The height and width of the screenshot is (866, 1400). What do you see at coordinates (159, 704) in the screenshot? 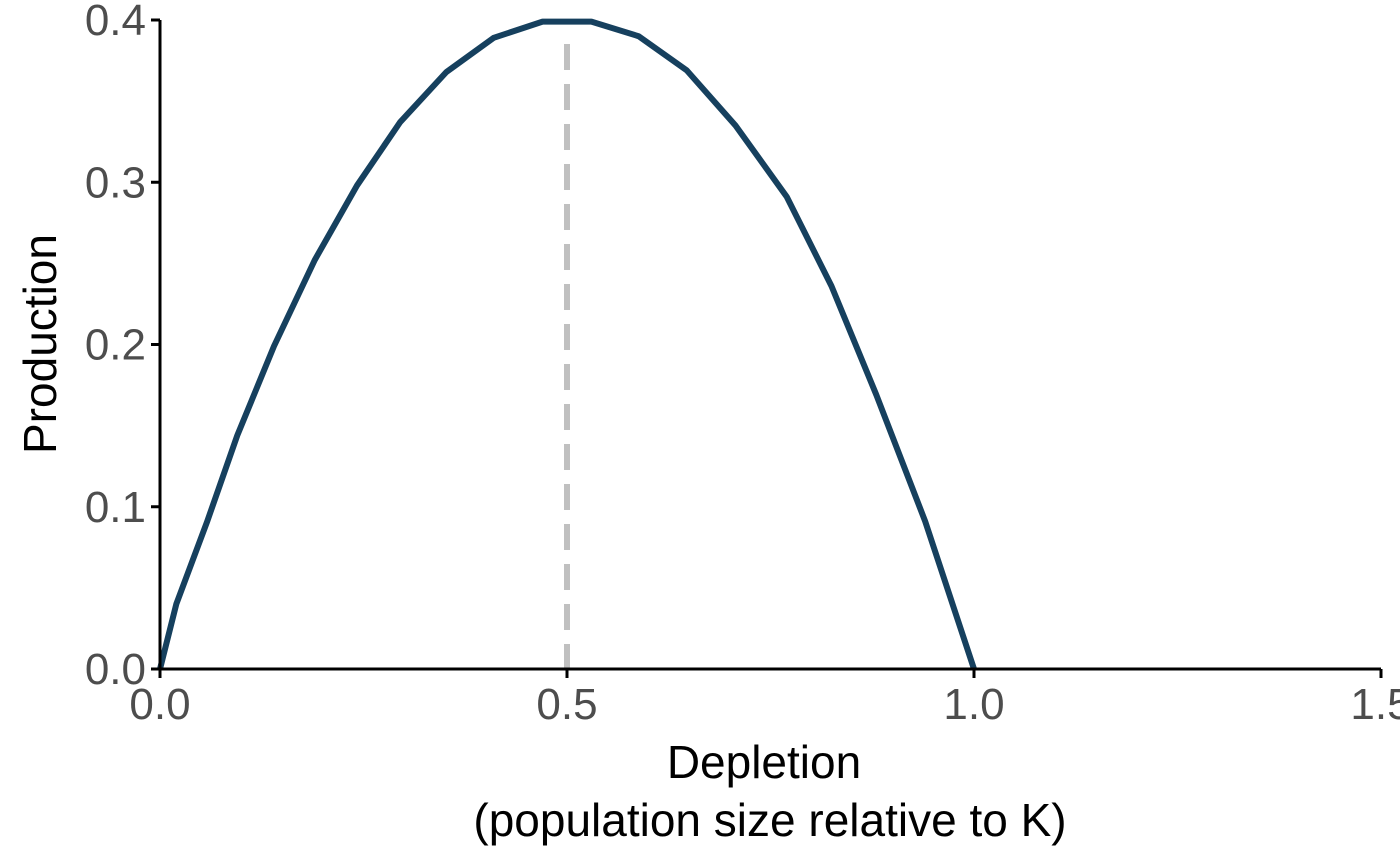
I see `x-tick-label: 0.0` at bounding box center [159, 704].